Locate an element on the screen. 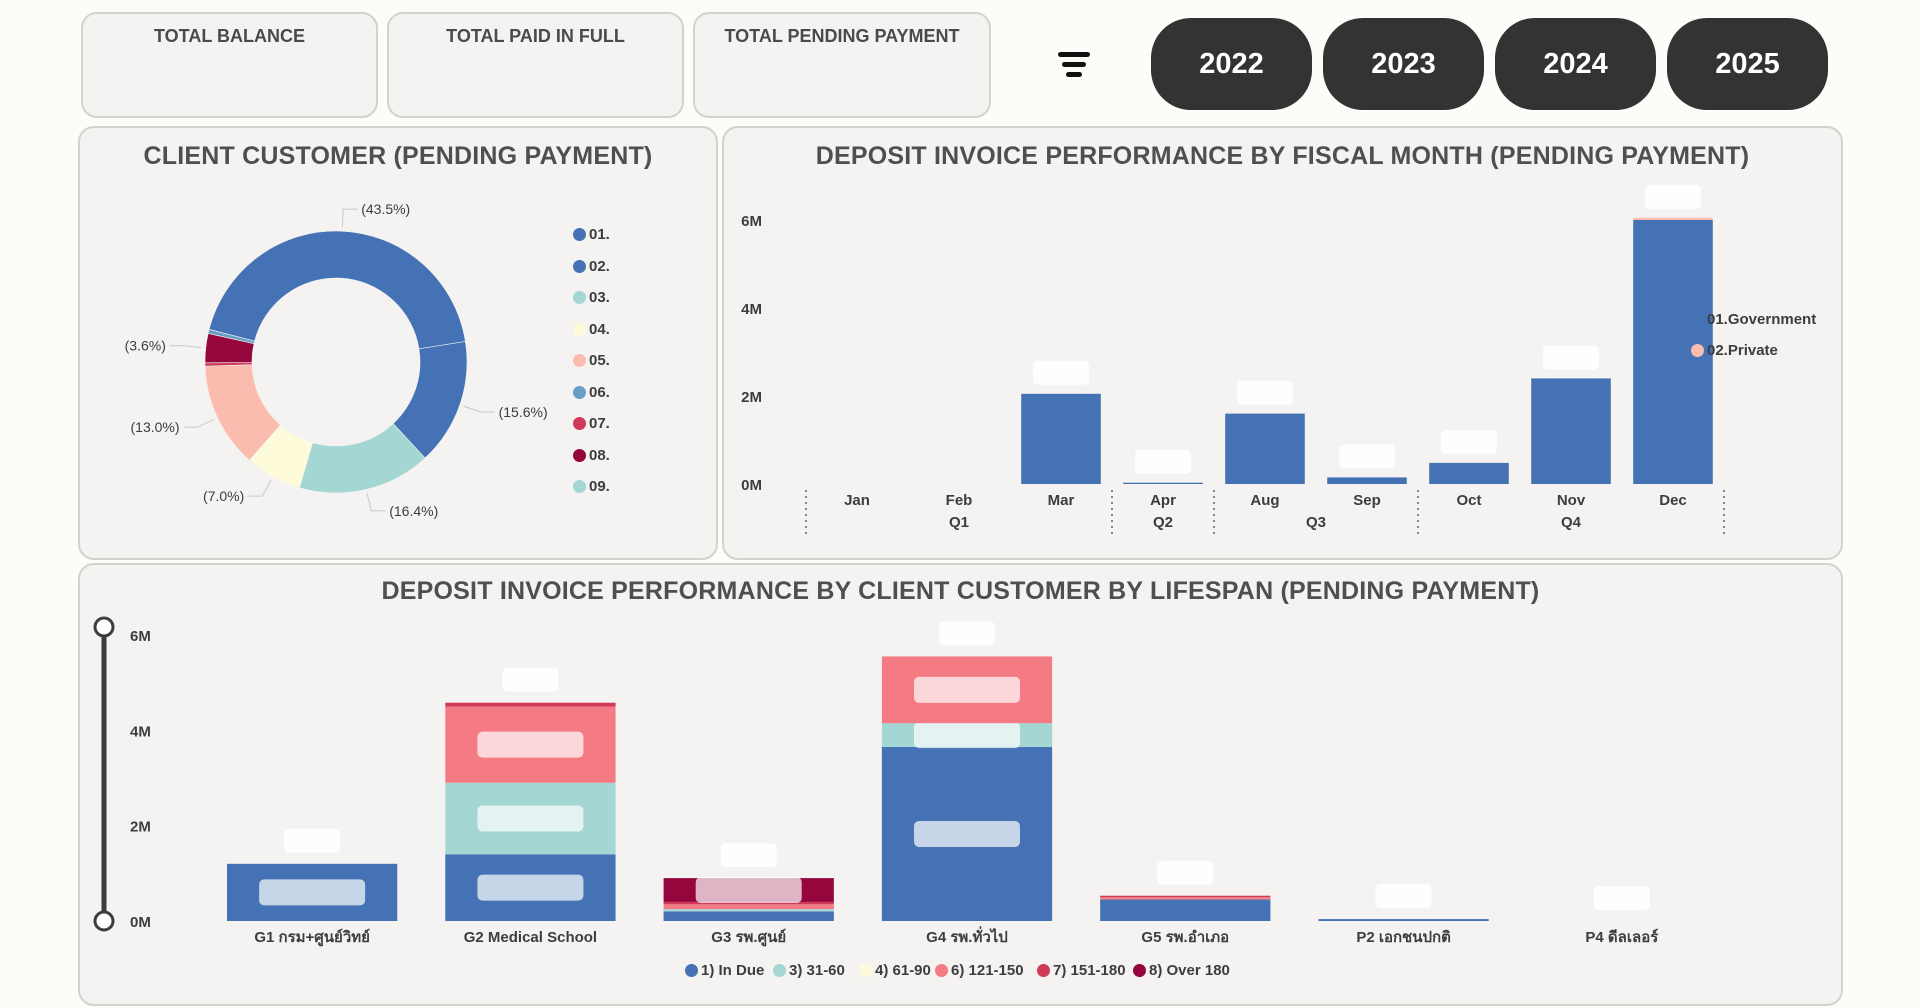 This screenshot has width=1920, height=1008. kpi-label: TOTAL BALANCE is located at coordinates (229, 36).